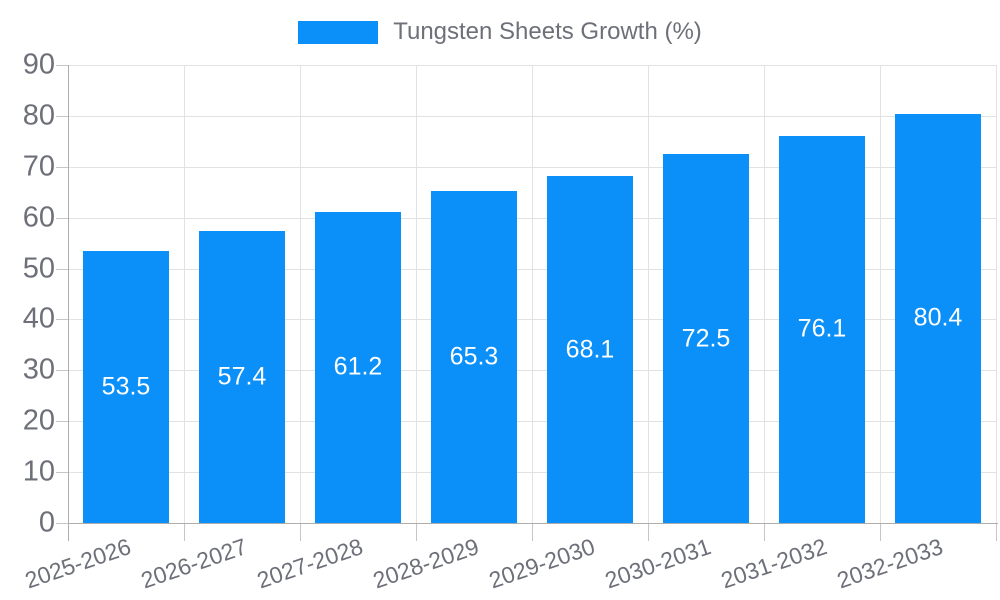  What do you see at coordinates (426, 563) in the screenshot?
I see `x-axis-label: 2028-2029` at bounding box center [426, 563].